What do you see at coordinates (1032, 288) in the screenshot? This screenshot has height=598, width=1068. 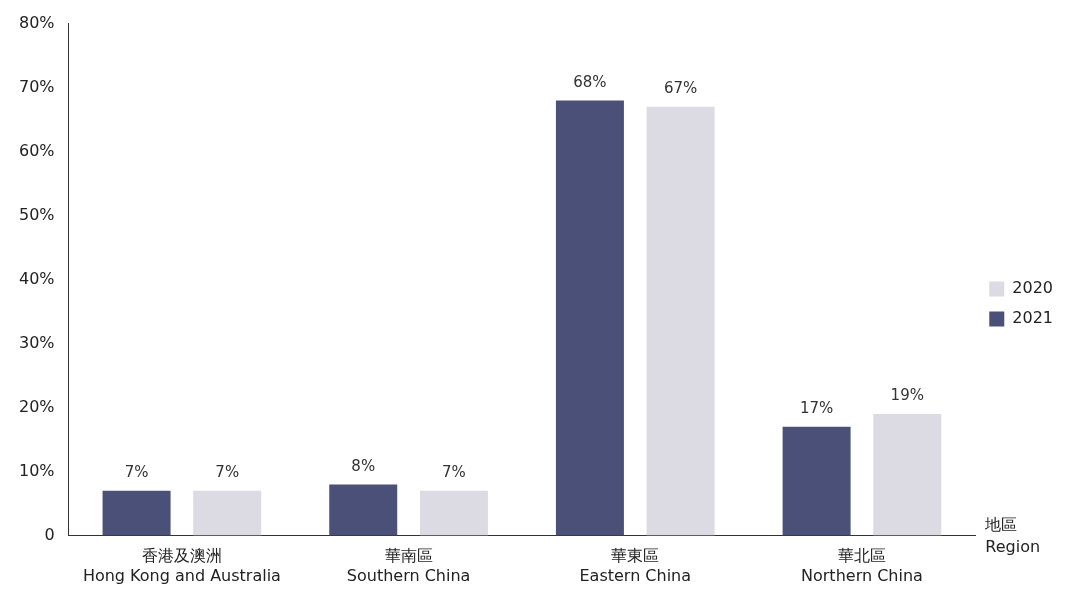 I see `legend-label: 2020` at bounding box center [1032, 288].